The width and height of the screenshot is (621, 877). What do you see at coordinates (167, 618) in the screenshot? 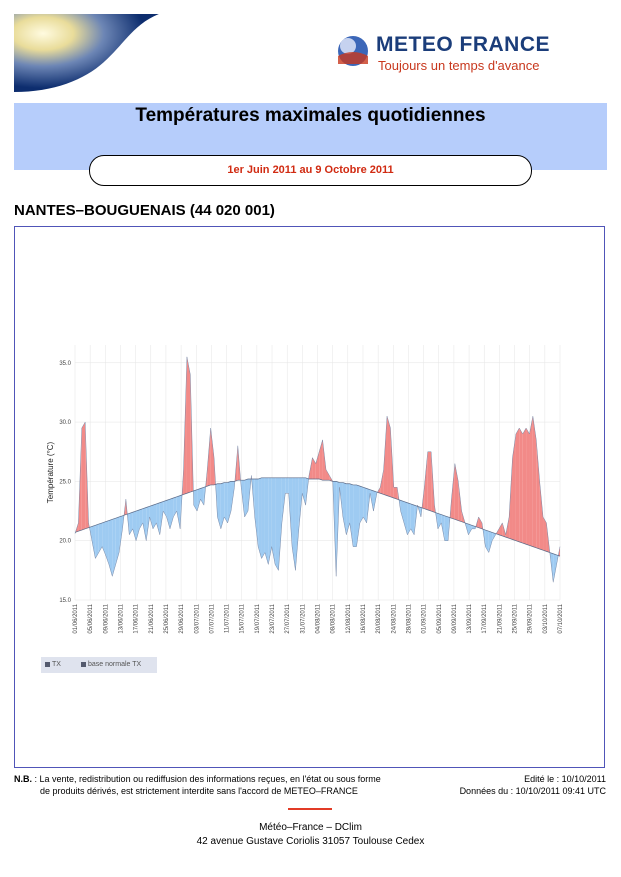
I see `x-tick-label: 25/06/2011` at bounding box center [167, 618].